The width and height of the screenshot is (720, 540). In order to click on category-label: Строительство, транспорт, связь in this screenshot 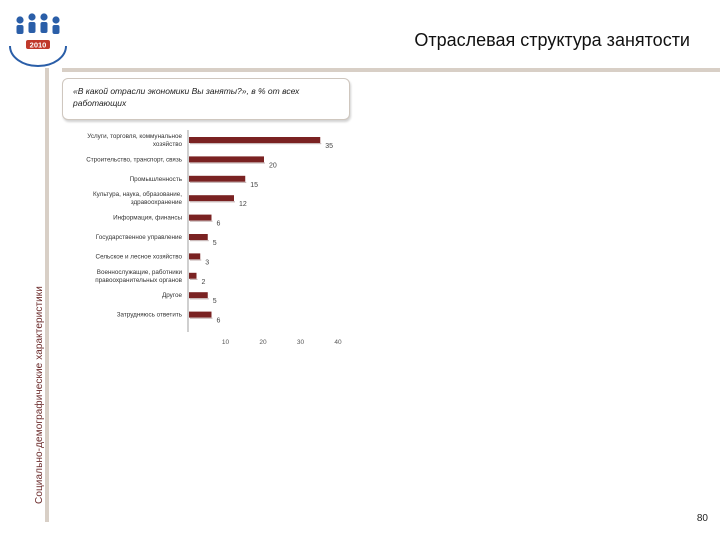, I will do `click(134, 159)`.